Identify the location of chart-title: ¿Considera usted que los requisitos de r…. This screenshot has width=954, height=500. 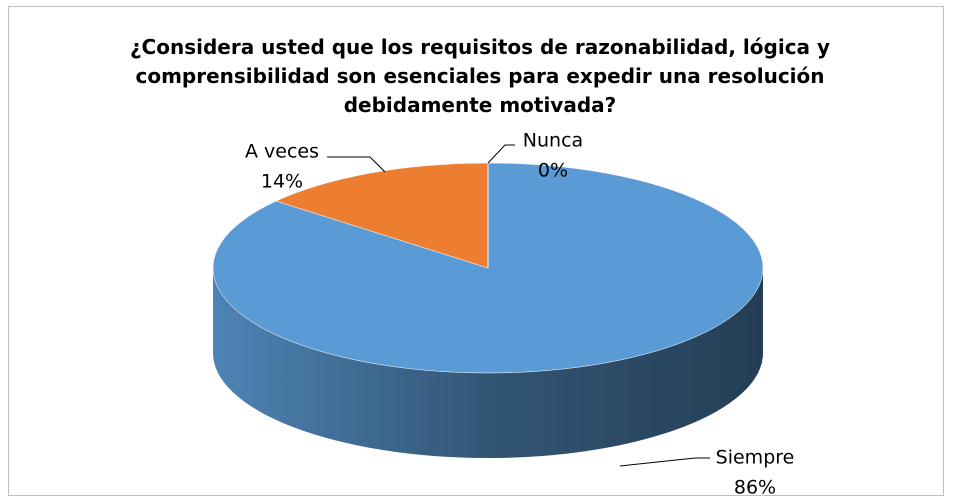
(480, 76).